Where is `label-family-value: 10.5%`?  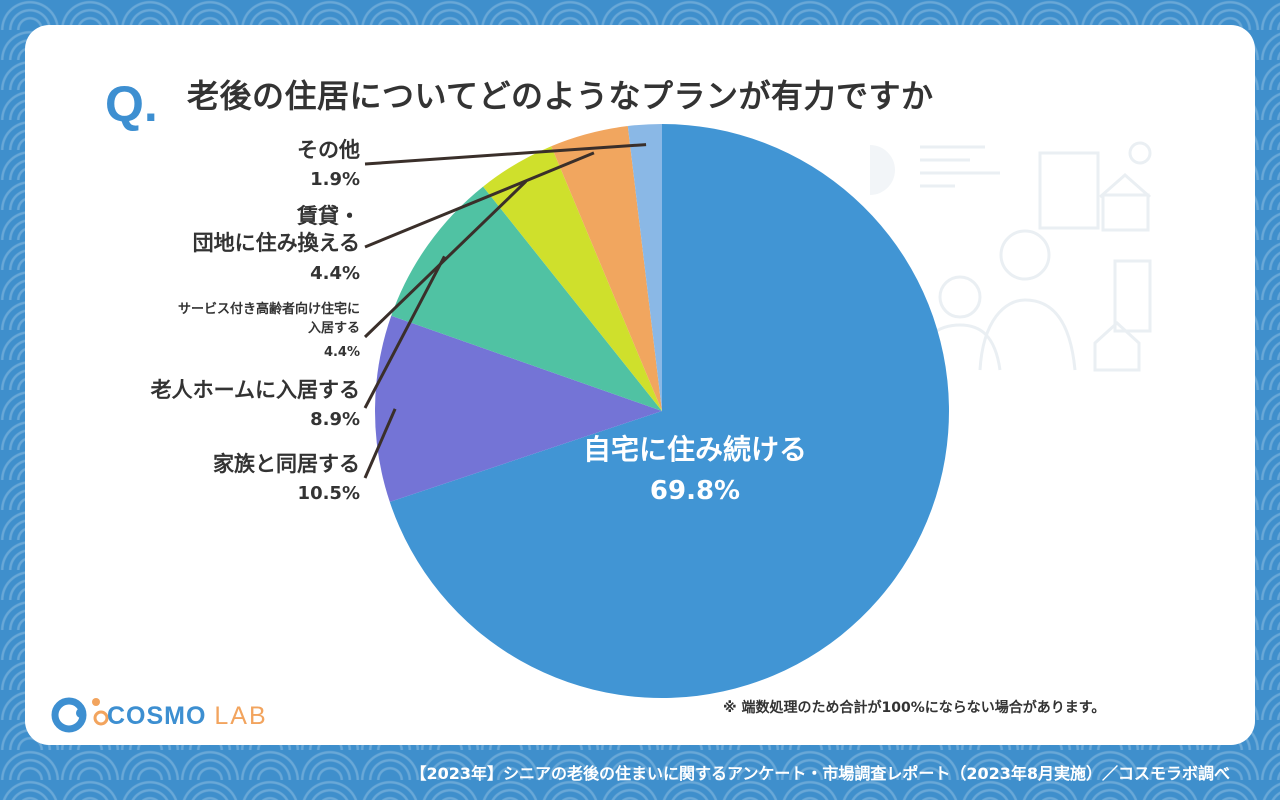
label-family-value: 10.5% is located at coordinates (328, 494).